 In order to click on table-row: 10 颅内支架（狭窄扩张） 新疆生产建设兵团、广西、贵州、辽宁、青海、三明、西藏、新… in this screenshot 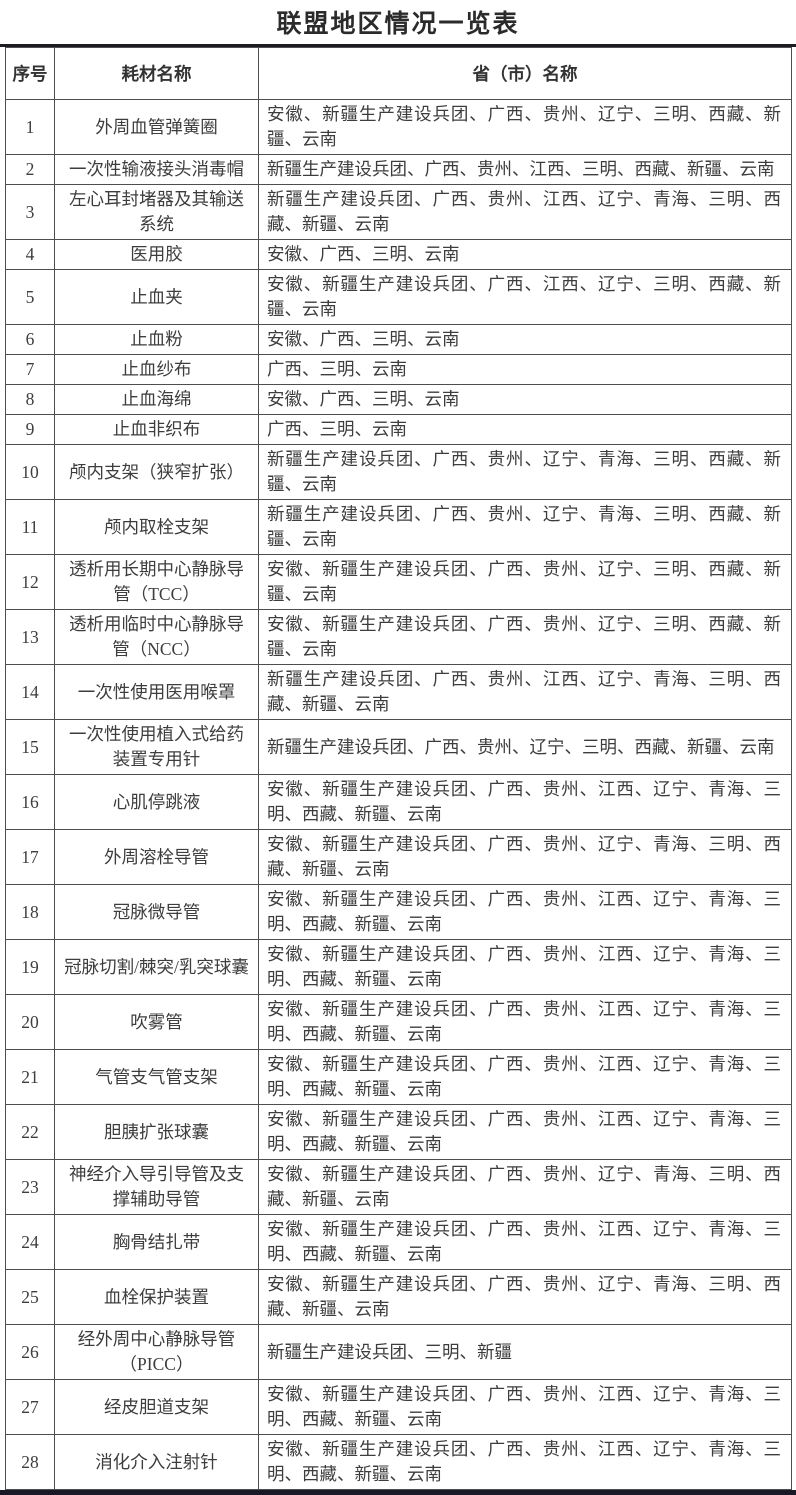, I will do `click(398, 472)`.